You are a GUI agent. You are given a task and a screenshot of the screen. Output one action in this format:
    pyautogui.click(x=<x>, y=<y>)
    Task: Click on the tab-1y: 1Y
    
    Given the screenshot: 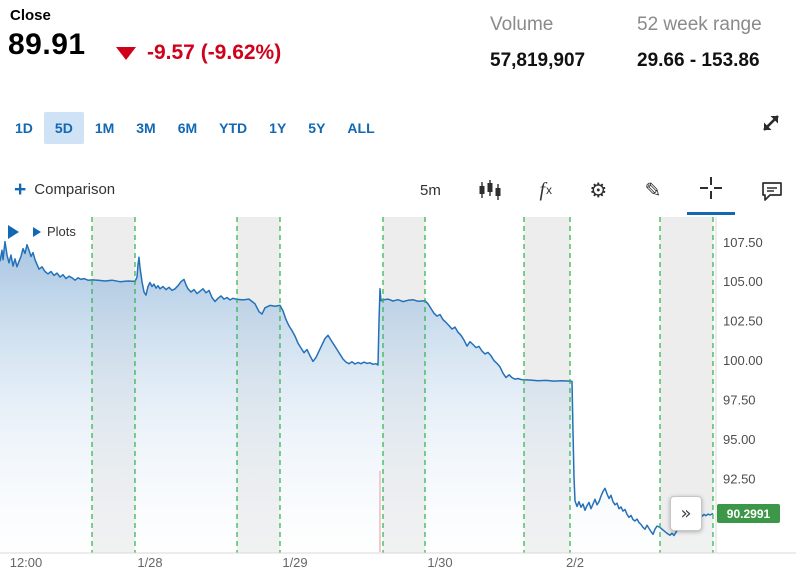 What is the action you would take?
    pyautogui.click(x=277, y=128)
    